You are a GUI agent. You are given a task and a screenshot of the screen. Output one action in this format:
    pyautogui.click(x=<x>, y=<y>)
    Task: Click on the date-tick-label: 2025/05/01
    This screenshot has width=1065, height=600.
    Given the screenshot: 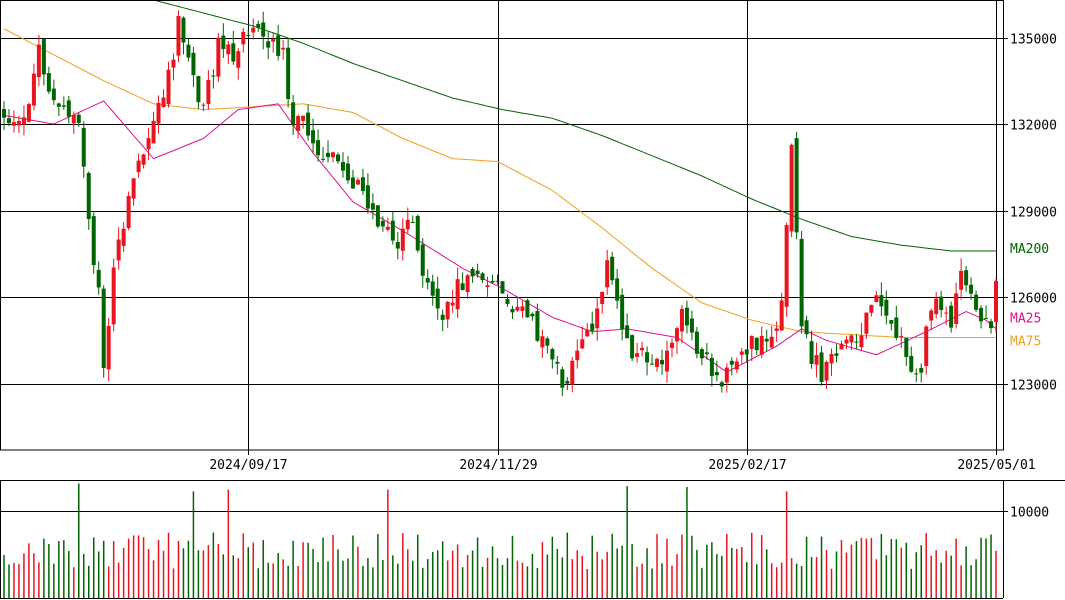 What is the action you would take?
    pyautogui.click(x=996, y=465)
    